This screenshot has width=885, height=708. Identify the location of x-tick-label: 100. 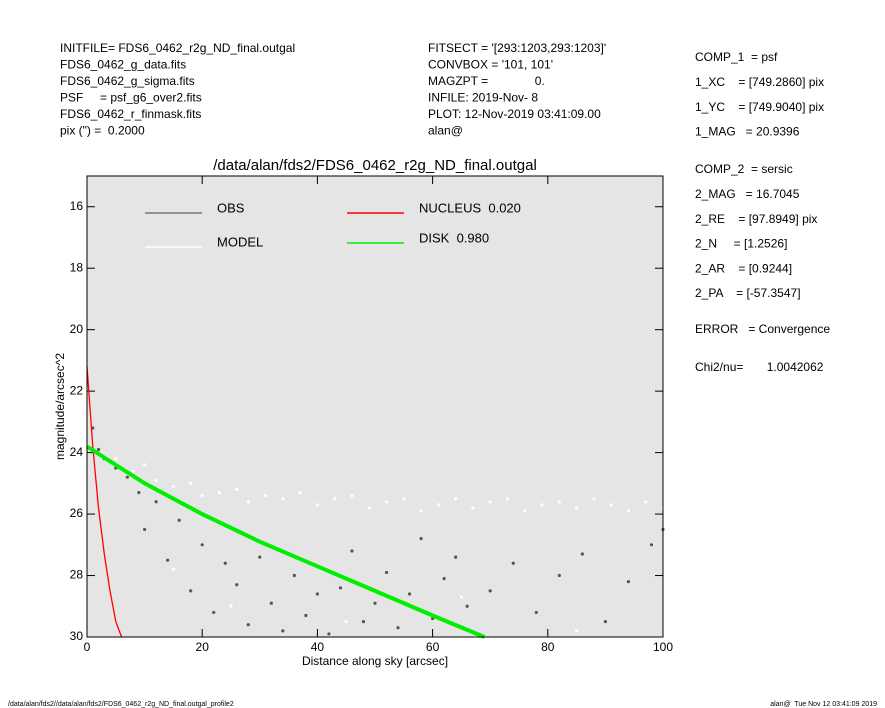
(663, 647).